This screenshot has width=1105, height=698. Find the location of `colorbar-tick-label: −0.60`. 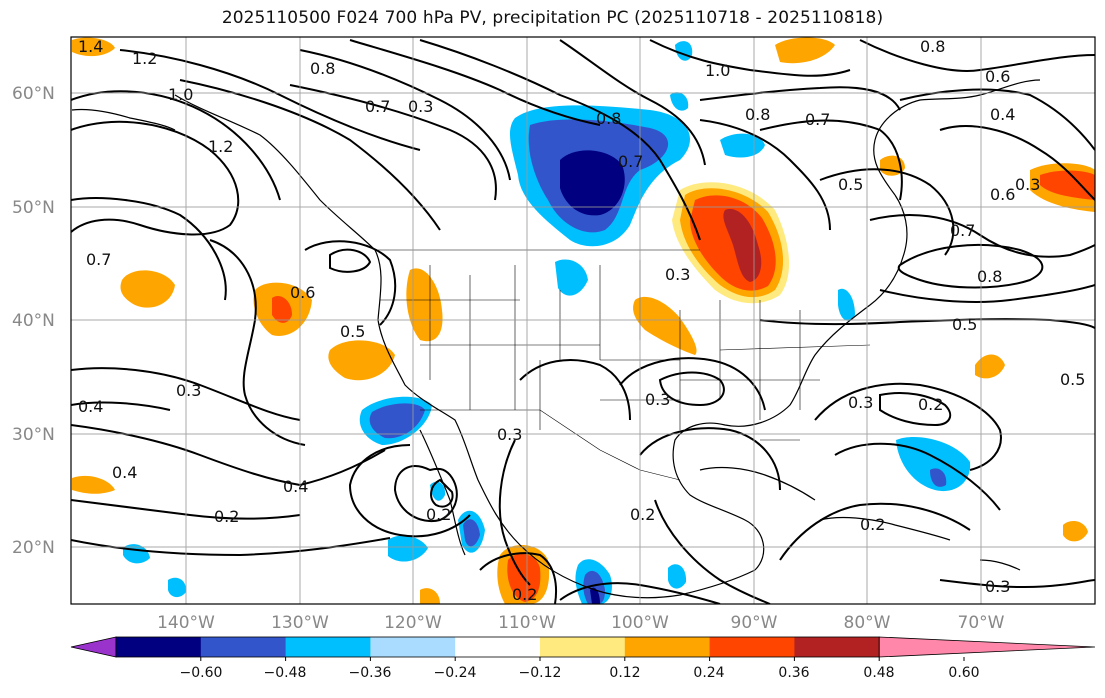

colorbar-tick-label: −0.60 is located at coordinates (201, 673).